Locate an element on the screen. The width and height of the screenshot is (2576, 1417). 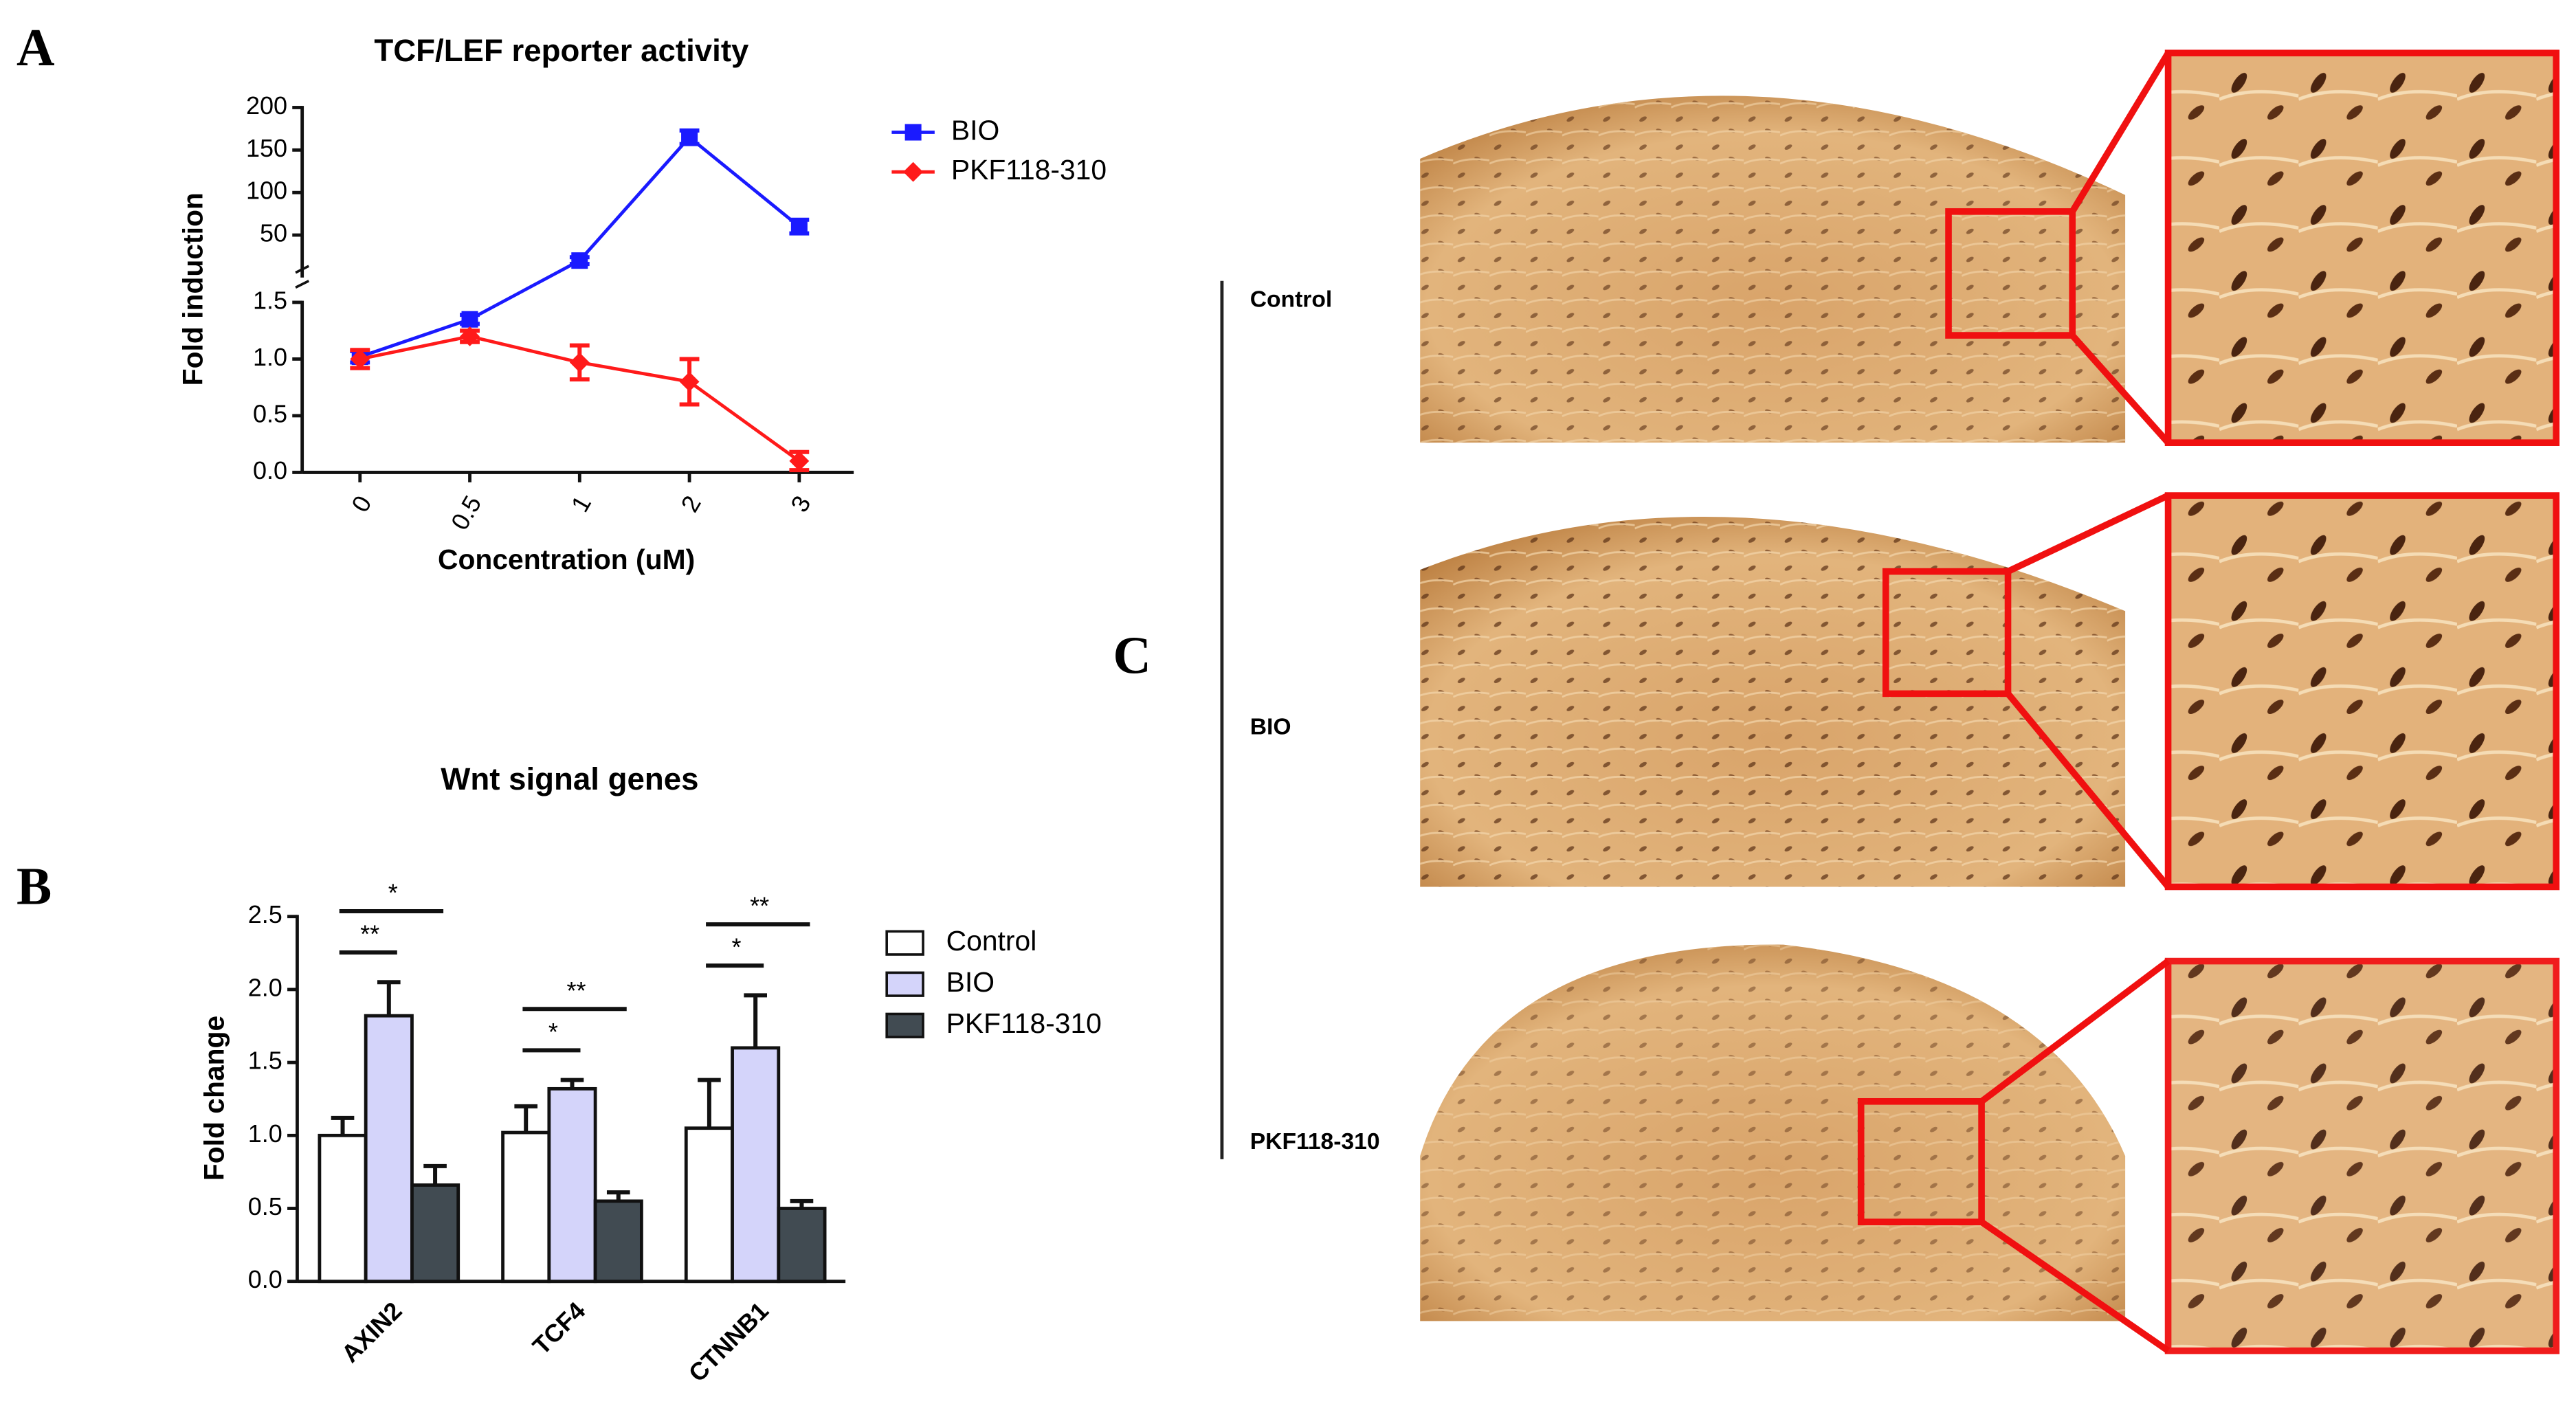
panel-label: C is located at coordinates (1132, 654).